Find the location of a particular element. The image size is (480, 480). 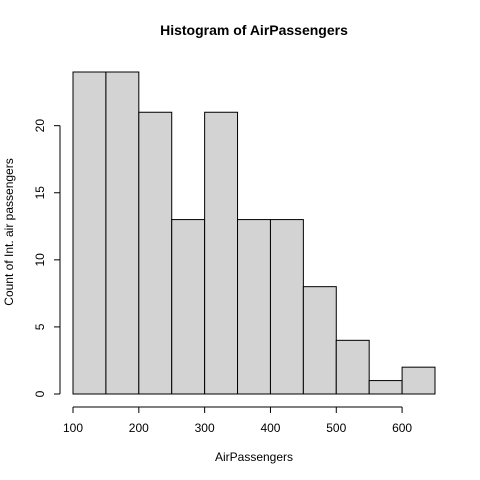

x-tick-label: 300 is located at coordinates (205, 428).